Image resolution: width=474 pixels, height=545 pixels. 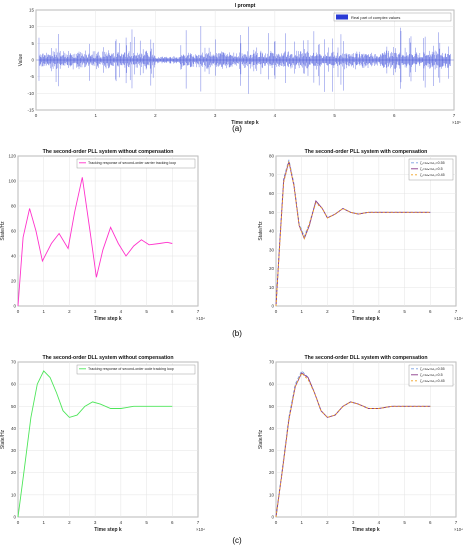 What do you see at coordinates (30, 93) in the screenshot?
I see `y-tick-label: -10` at bounding box center [30, 93].